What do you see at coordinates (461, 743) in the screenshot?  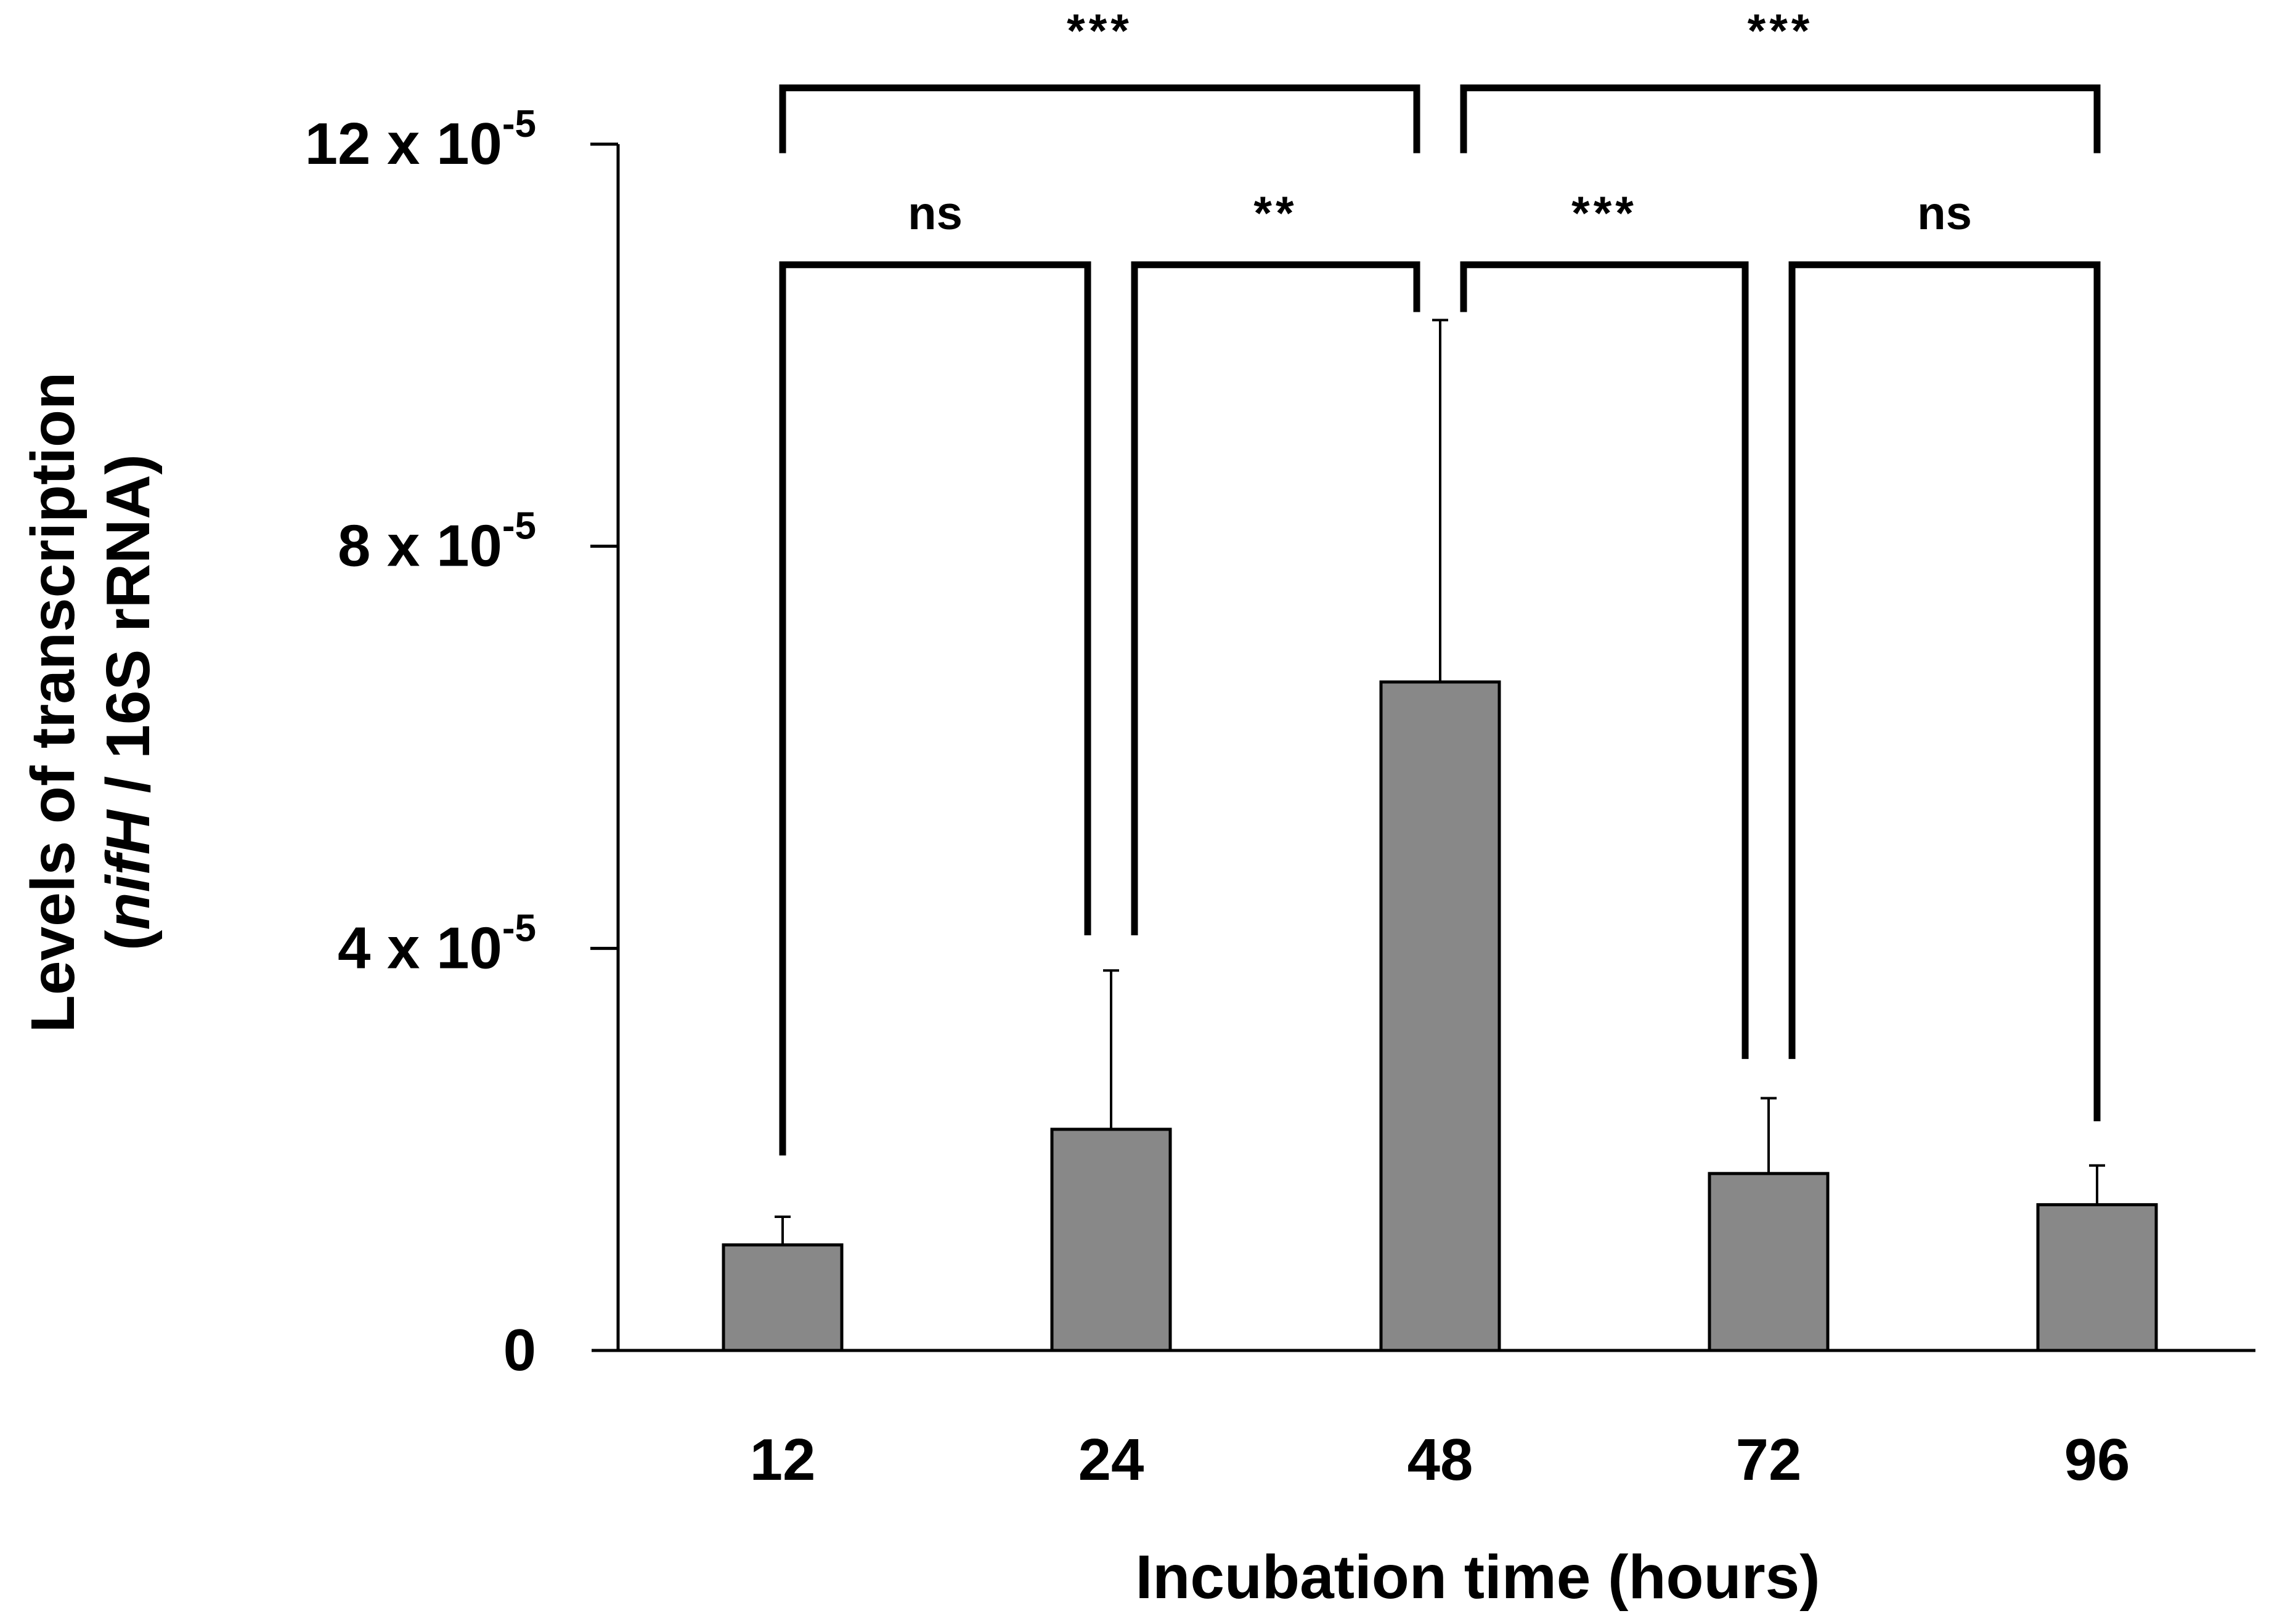 I see `y-axis-ticks: 04 x 10-58 x 10-512 x 10-5` at bounding box center [461, 743].